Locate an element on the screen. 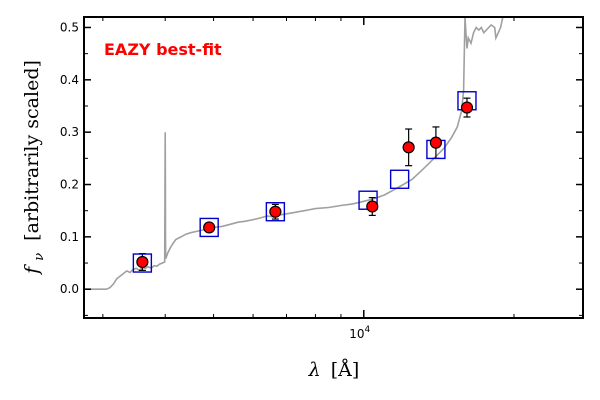 Image resolution: width=600 pixels, height=400 pixels. x-axis-label-unit: [Å] is located at coordinates (345, 370).